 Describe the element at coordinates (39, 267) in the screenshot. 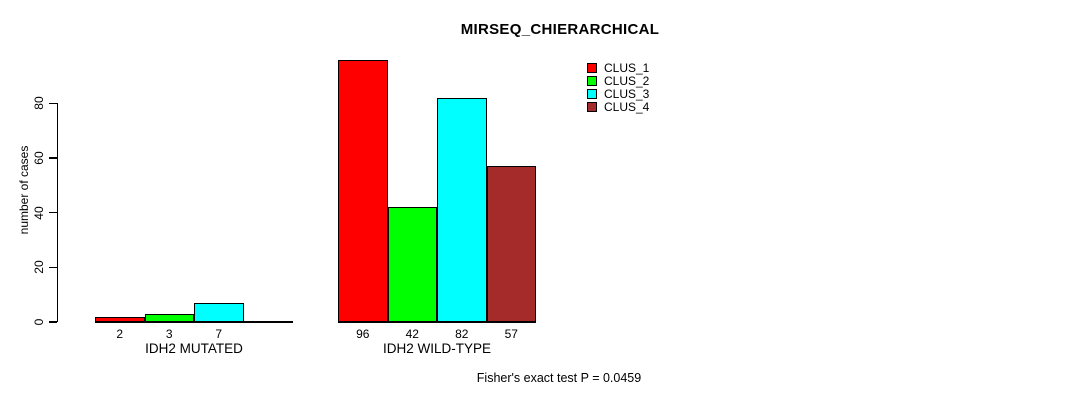

I see `y-tick-label: 20` at that location.